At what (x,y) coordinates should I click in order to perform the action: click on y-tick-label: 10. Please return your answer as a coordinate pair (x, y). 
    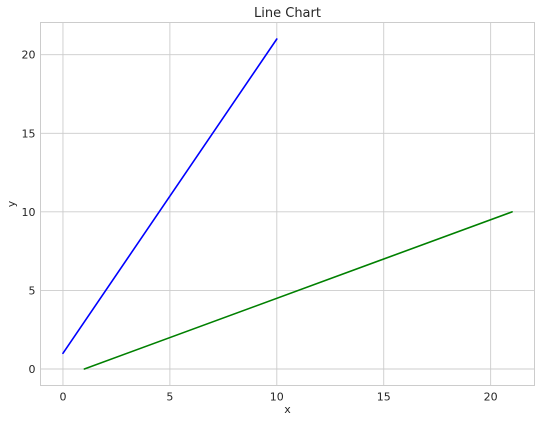
    Looking at the image, I should click on (29, 212).